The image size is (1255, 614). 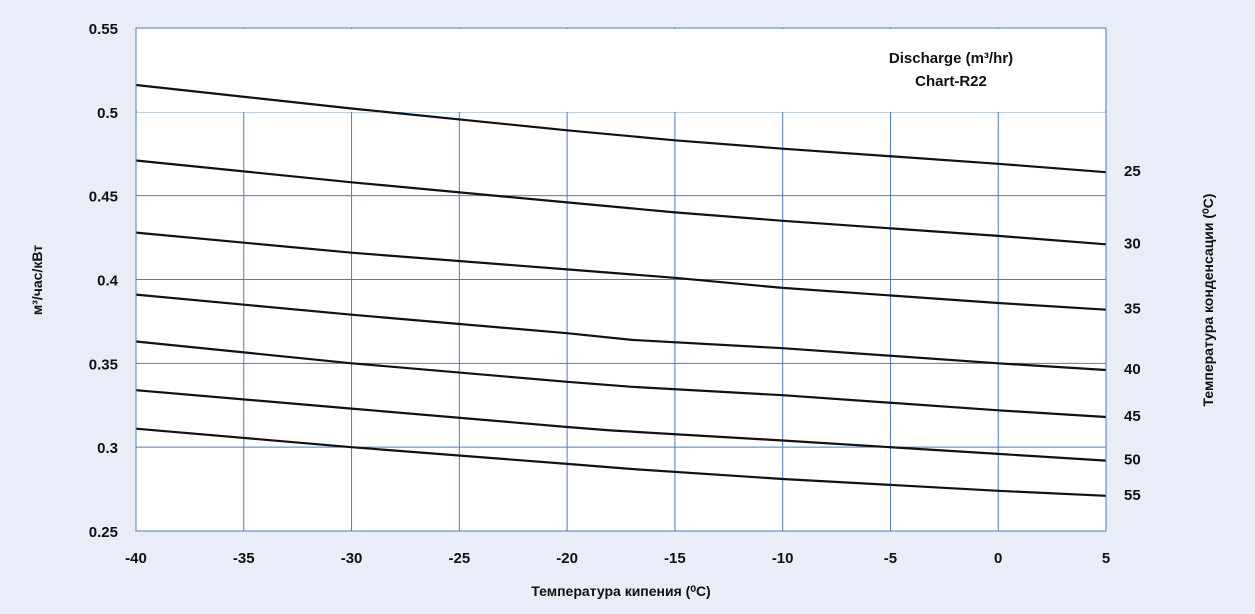 What do you see at coordinates (103, 532) in the screenshot?
I see `y-tick-label: 0.25` at bounding box center [103, 532].